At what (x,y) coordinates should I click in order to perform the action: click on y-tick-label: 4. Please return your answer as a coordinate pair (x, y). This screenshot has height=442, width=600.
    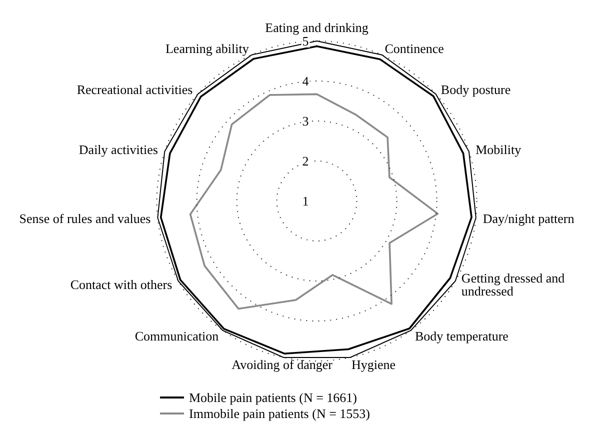
    Looking at the image, I should click on (306, 81).